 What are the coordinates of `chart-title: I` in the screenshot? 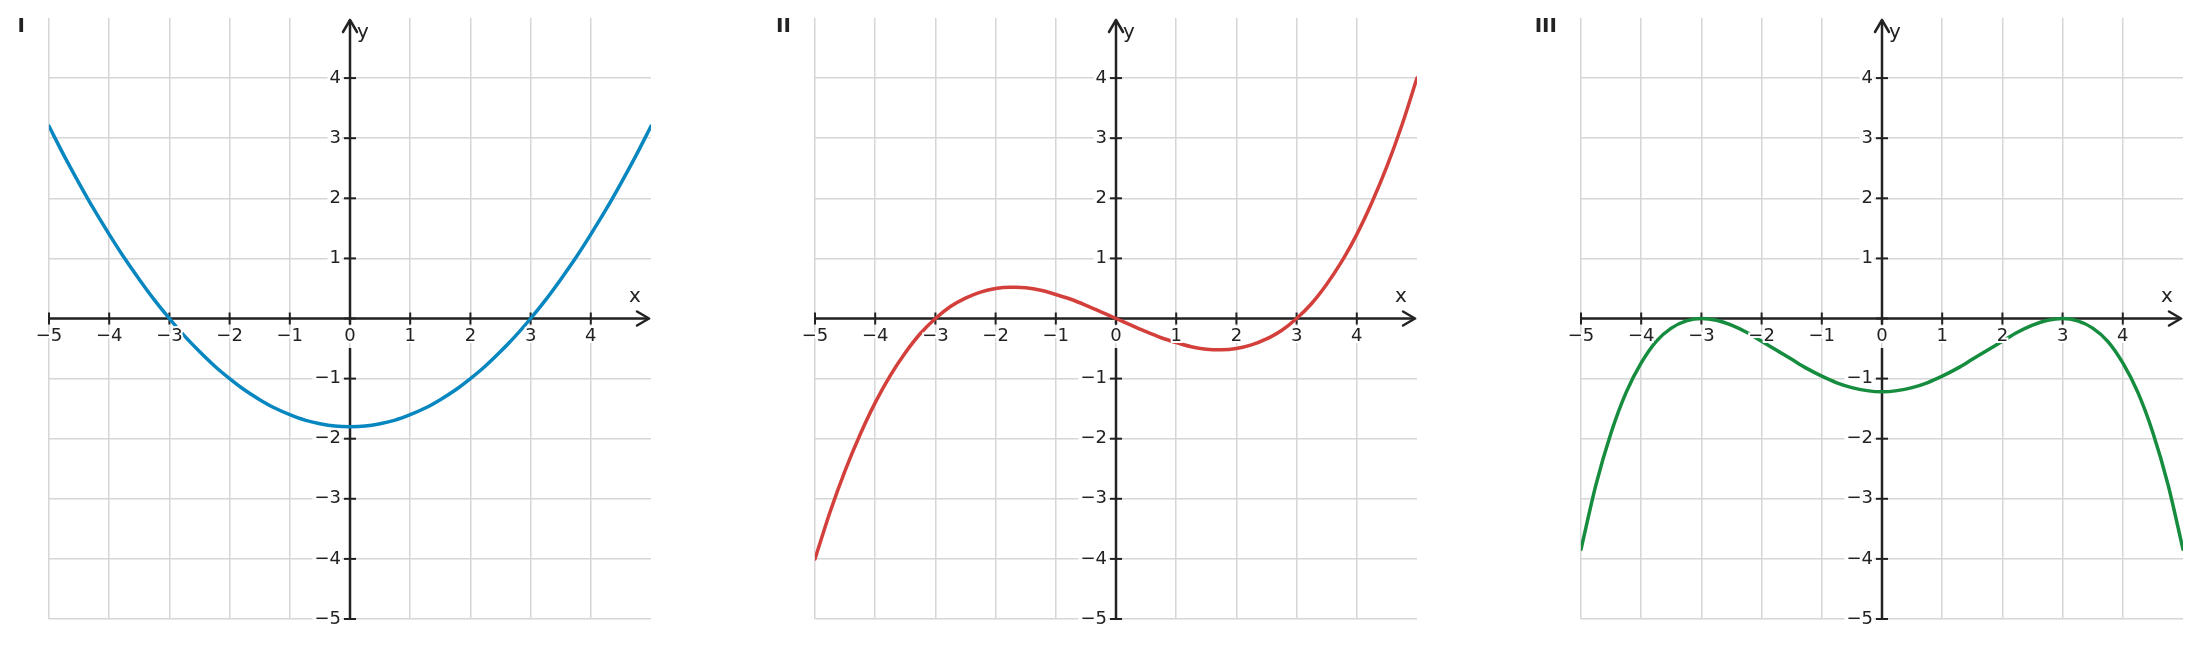 It's located at (21, 25).